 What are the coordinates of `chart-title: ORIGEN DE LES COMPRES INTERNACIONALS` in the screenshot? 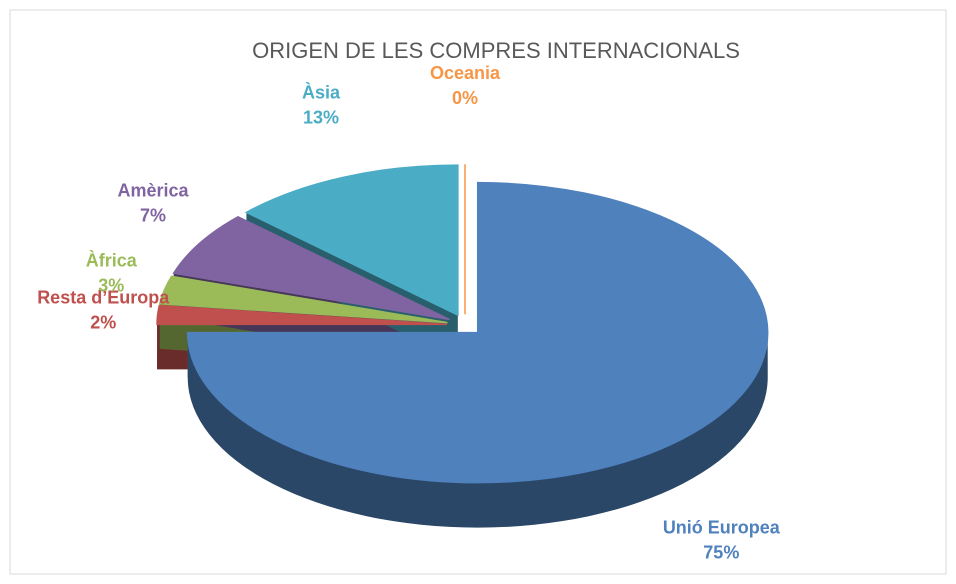 It's located at (496, 50).